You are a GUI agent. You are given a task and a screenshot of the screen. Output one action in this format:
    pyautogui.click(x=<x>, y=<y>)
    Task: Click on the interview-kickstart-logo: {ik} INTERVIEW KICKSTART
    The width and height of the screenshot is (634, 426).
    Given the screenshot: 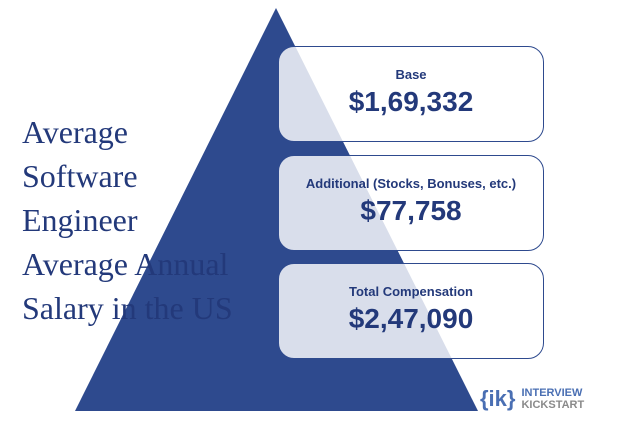 What is the action you would take?
    pyautogui.click(x=532, y=399)
    